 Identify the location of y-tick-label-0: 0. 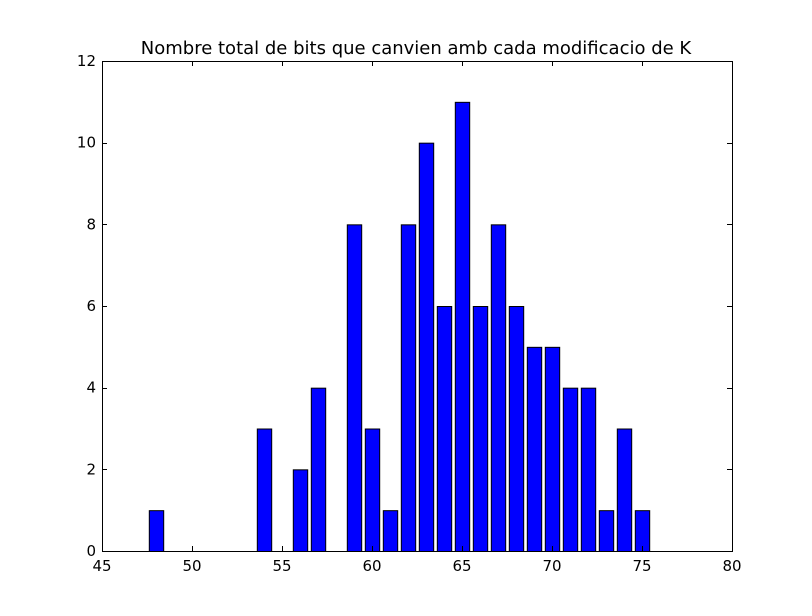
(91, 551).